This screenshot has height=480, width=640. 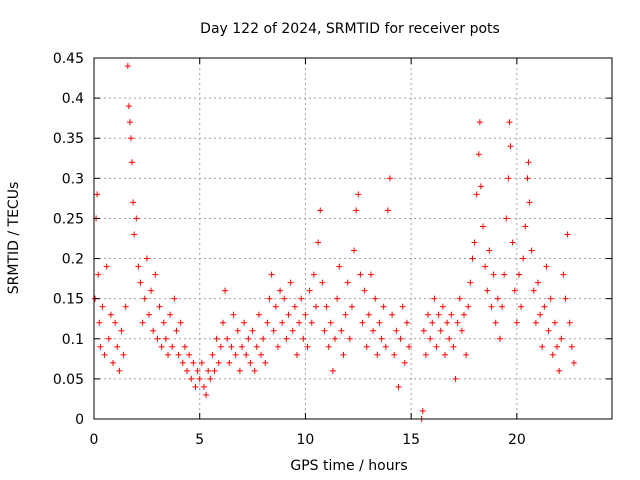 What do you see at coordinates (68, 219) in the screenshot?
I see `y-tick-label: 0.25` at bounding box center [68, 219].